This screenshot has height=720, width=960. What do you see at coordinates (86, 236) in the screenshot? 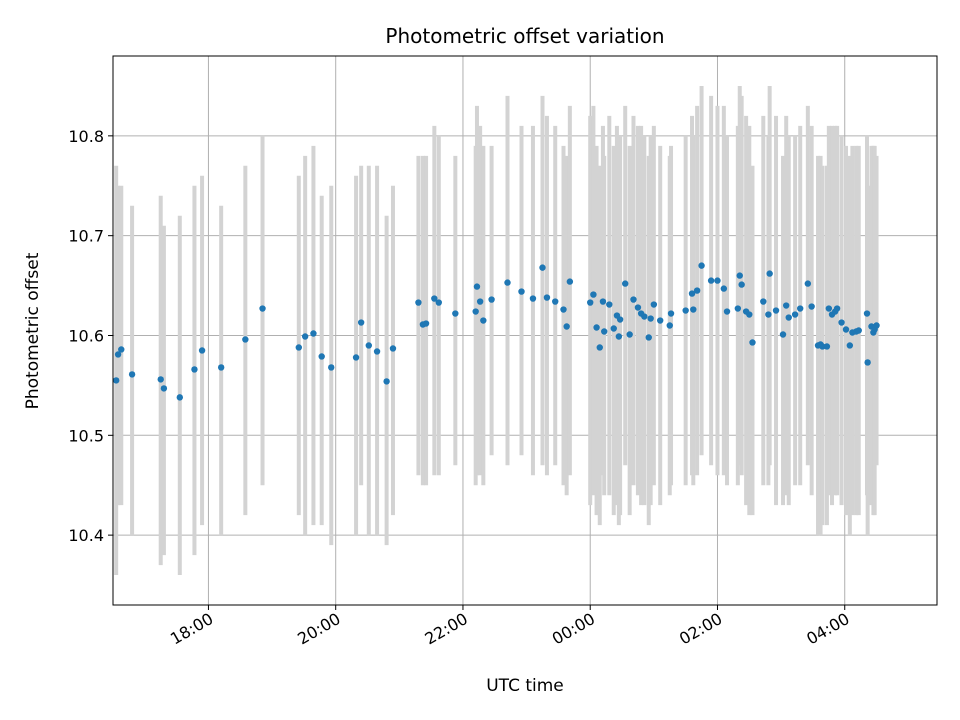
I see `y-tick-label: 10.7` at bounding box center [86, 236].